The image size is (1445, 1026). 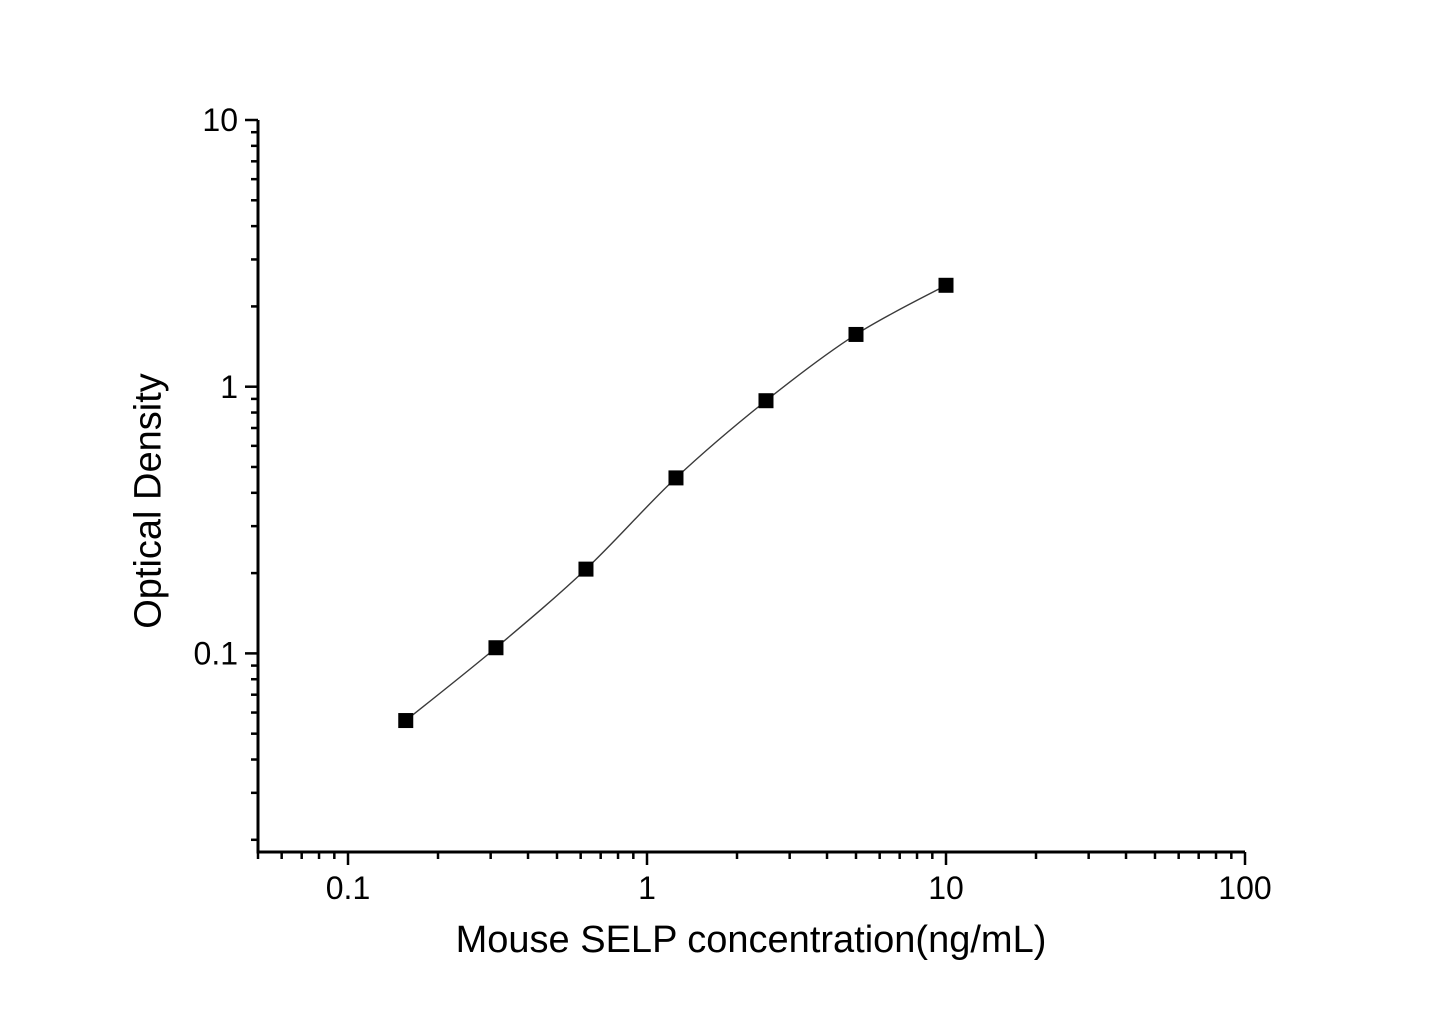 What do you see at coordinates (348, 888) in the screenshot?
I see `x-tick-label: 0.1` at bounding box center [348, 888].